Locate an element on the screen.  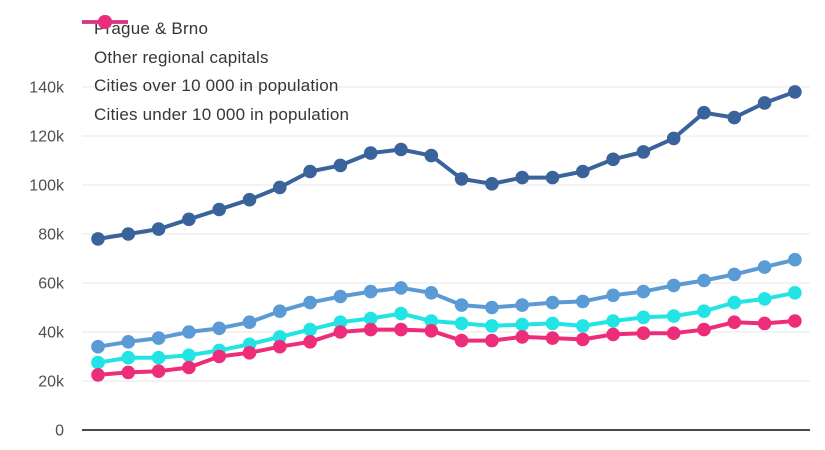
legend-item-3: Cities under 10 000 in population is located at coordinates (215, 72).